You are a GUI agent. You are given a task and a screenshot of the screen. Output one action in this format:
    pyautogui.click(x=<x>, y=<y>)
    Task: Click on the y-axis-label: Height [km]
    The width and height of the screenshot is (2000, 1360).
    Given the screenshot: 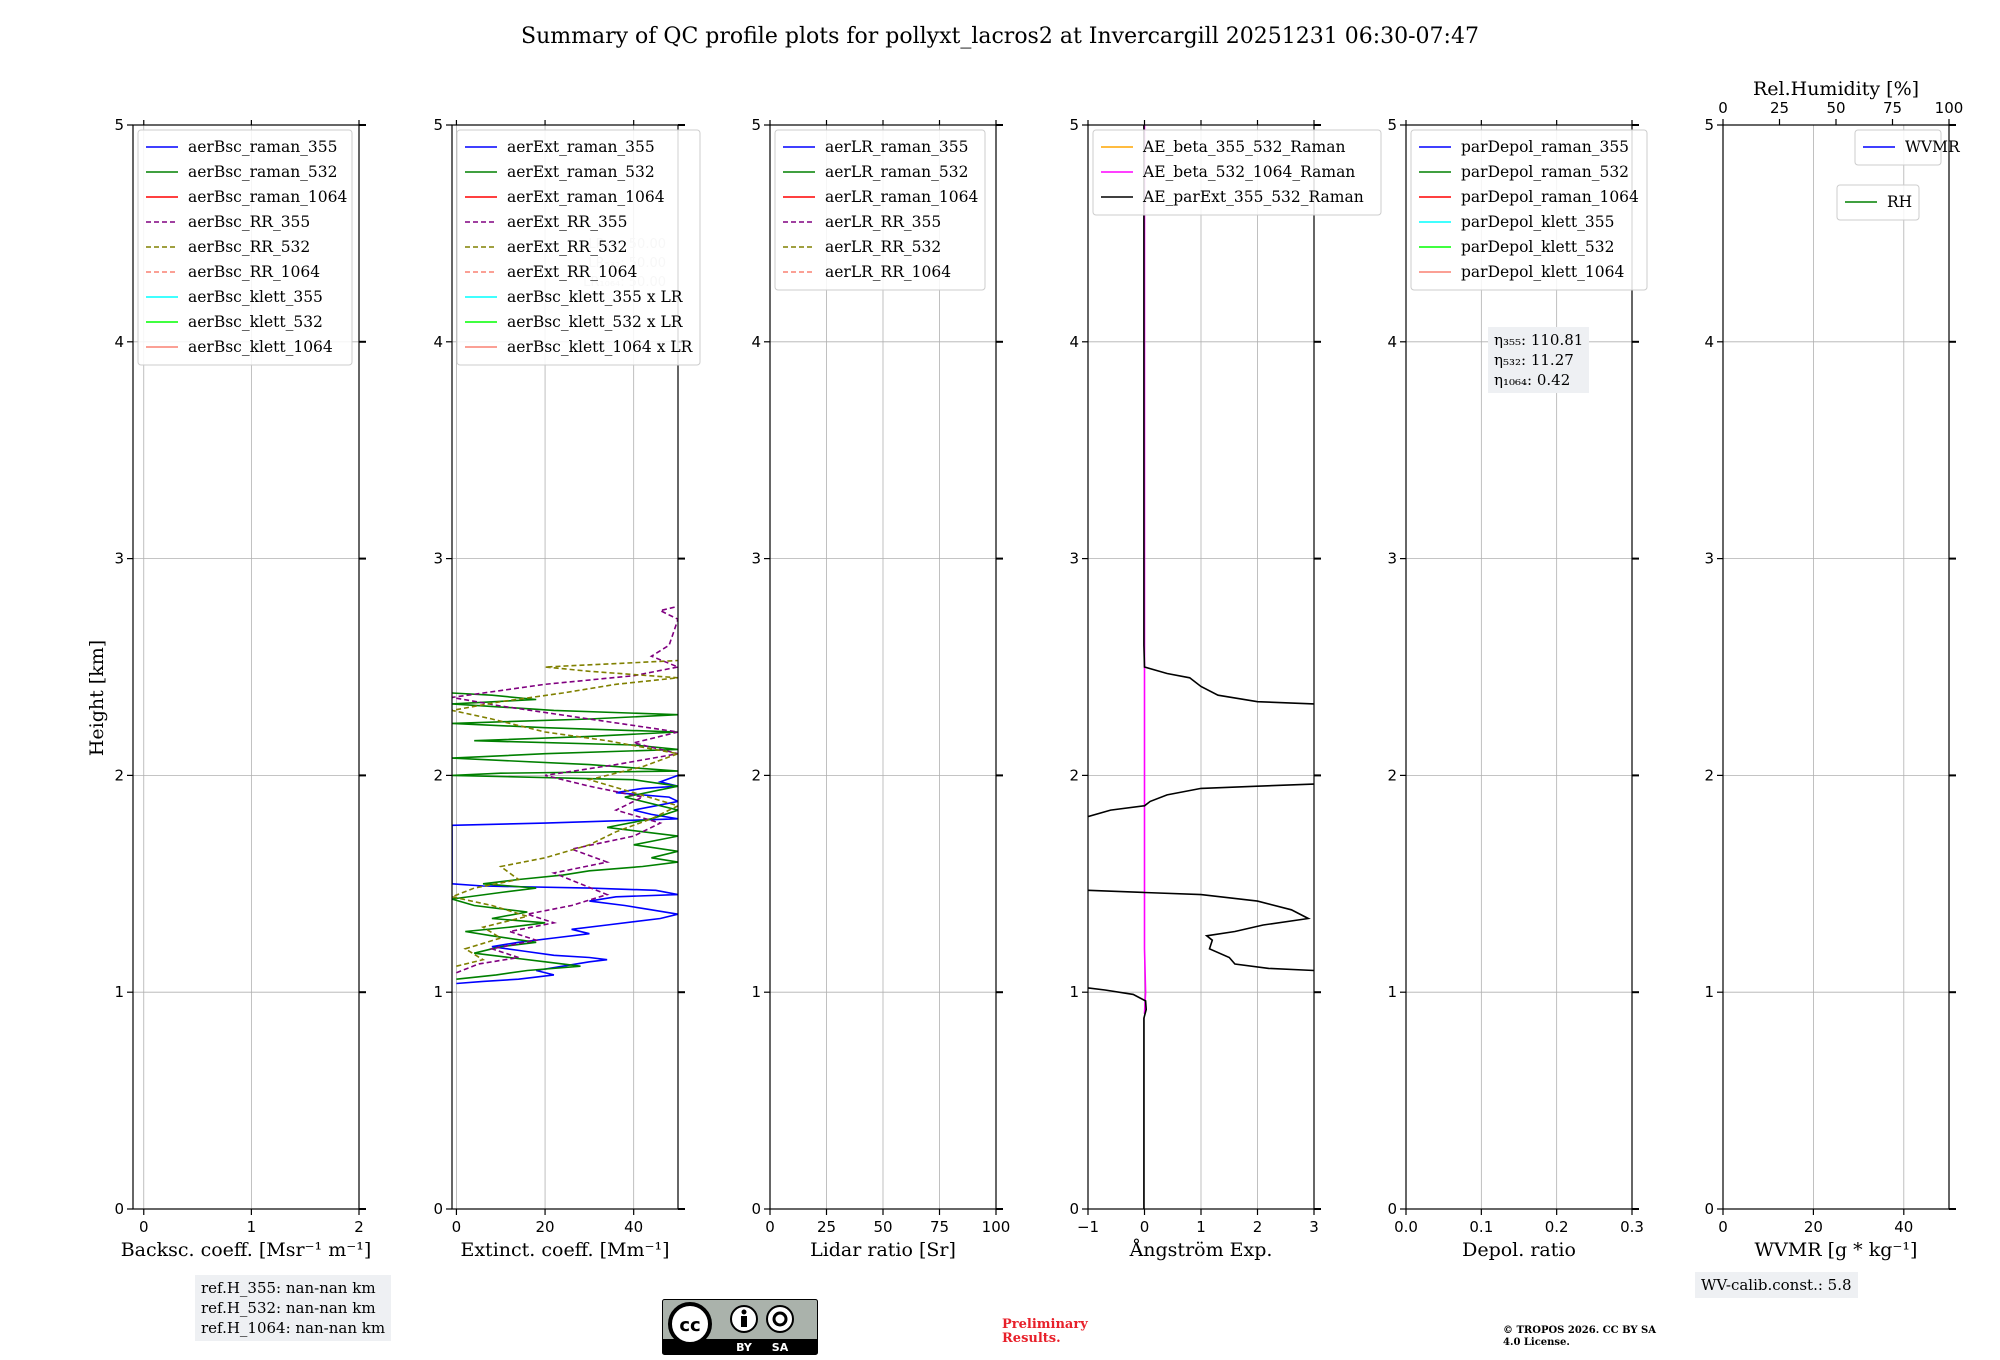 What is the action you would take?
    pyautogui.click(x=97, y=698)
    